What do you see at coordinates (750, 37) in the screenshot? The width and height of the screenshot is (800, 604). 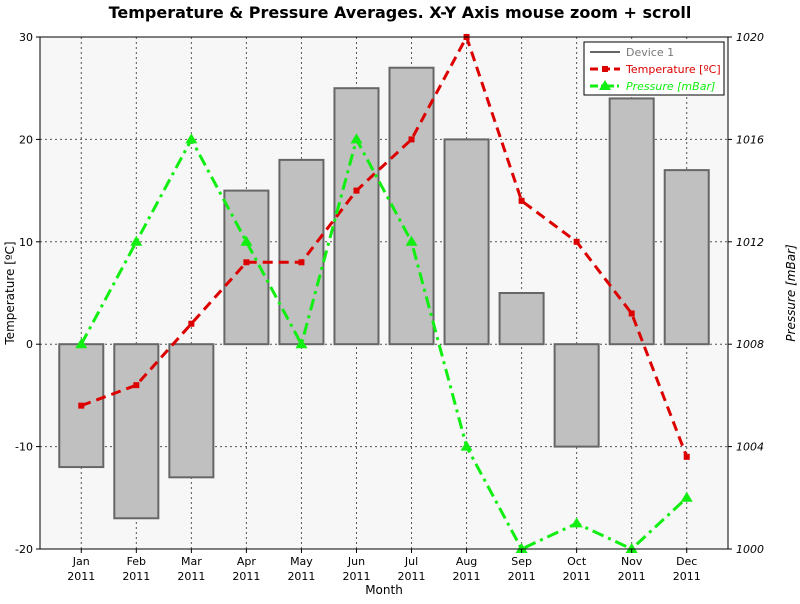 I see `y-right-tick-label: 1020` at bounding box center [750, 37].